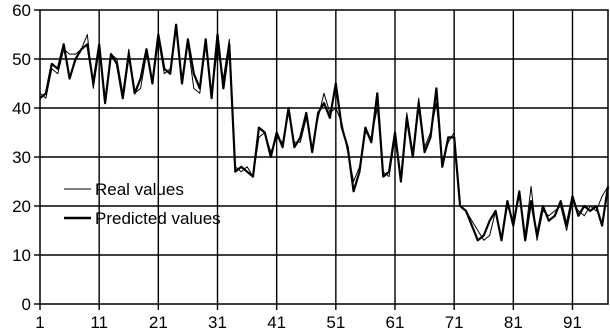 The image size is (610, 336). Describe the element at coordinates (99, 322) in the screenshot. I see `tick-label-x-11: 11` at that location.